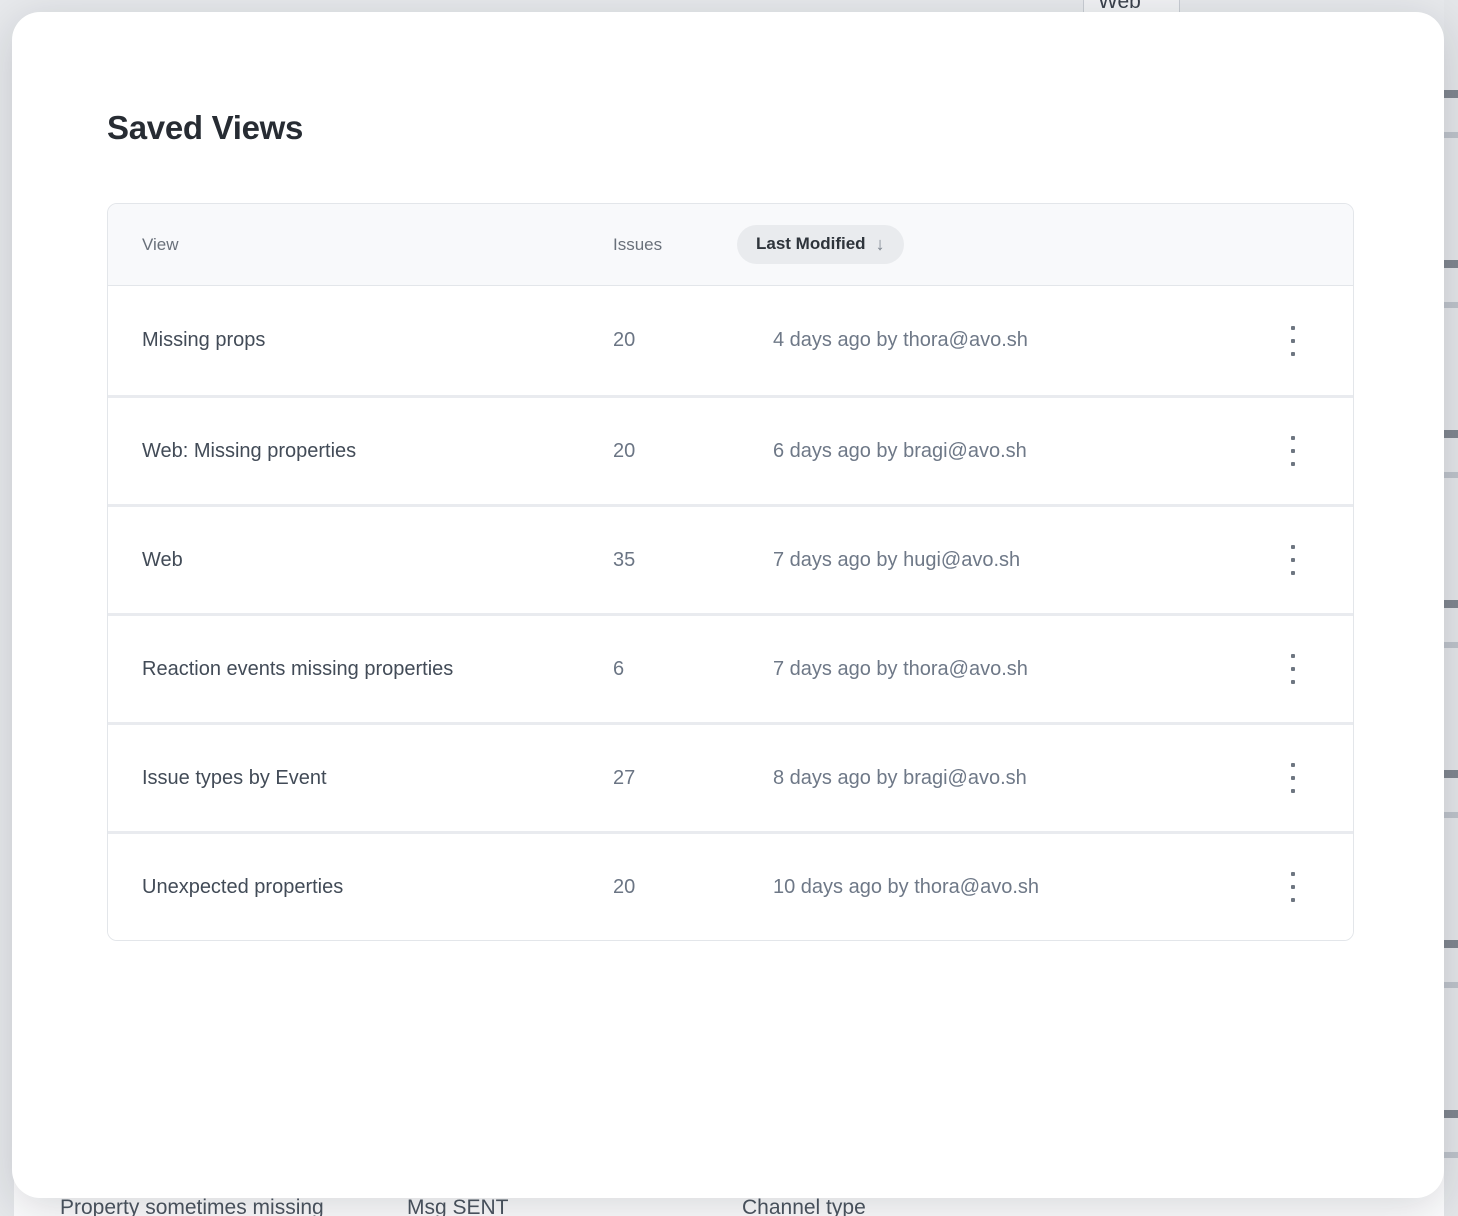  I want to click on page-title: Saved Views, so click(205, 127).